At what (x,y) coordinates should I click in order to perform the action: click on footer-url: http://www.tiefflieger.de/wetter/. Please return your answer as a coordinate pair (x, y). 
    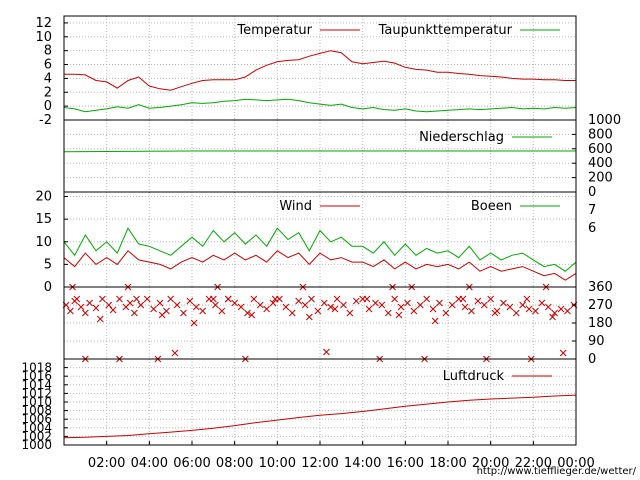
    Looking at the image, I should click on (557, 471).